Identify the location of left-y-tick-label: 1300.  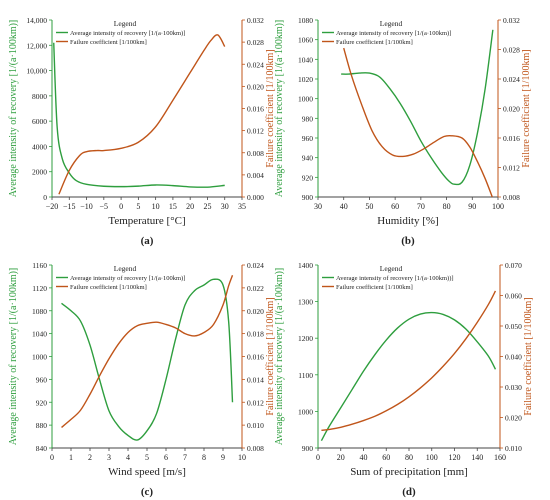
(305, 302).